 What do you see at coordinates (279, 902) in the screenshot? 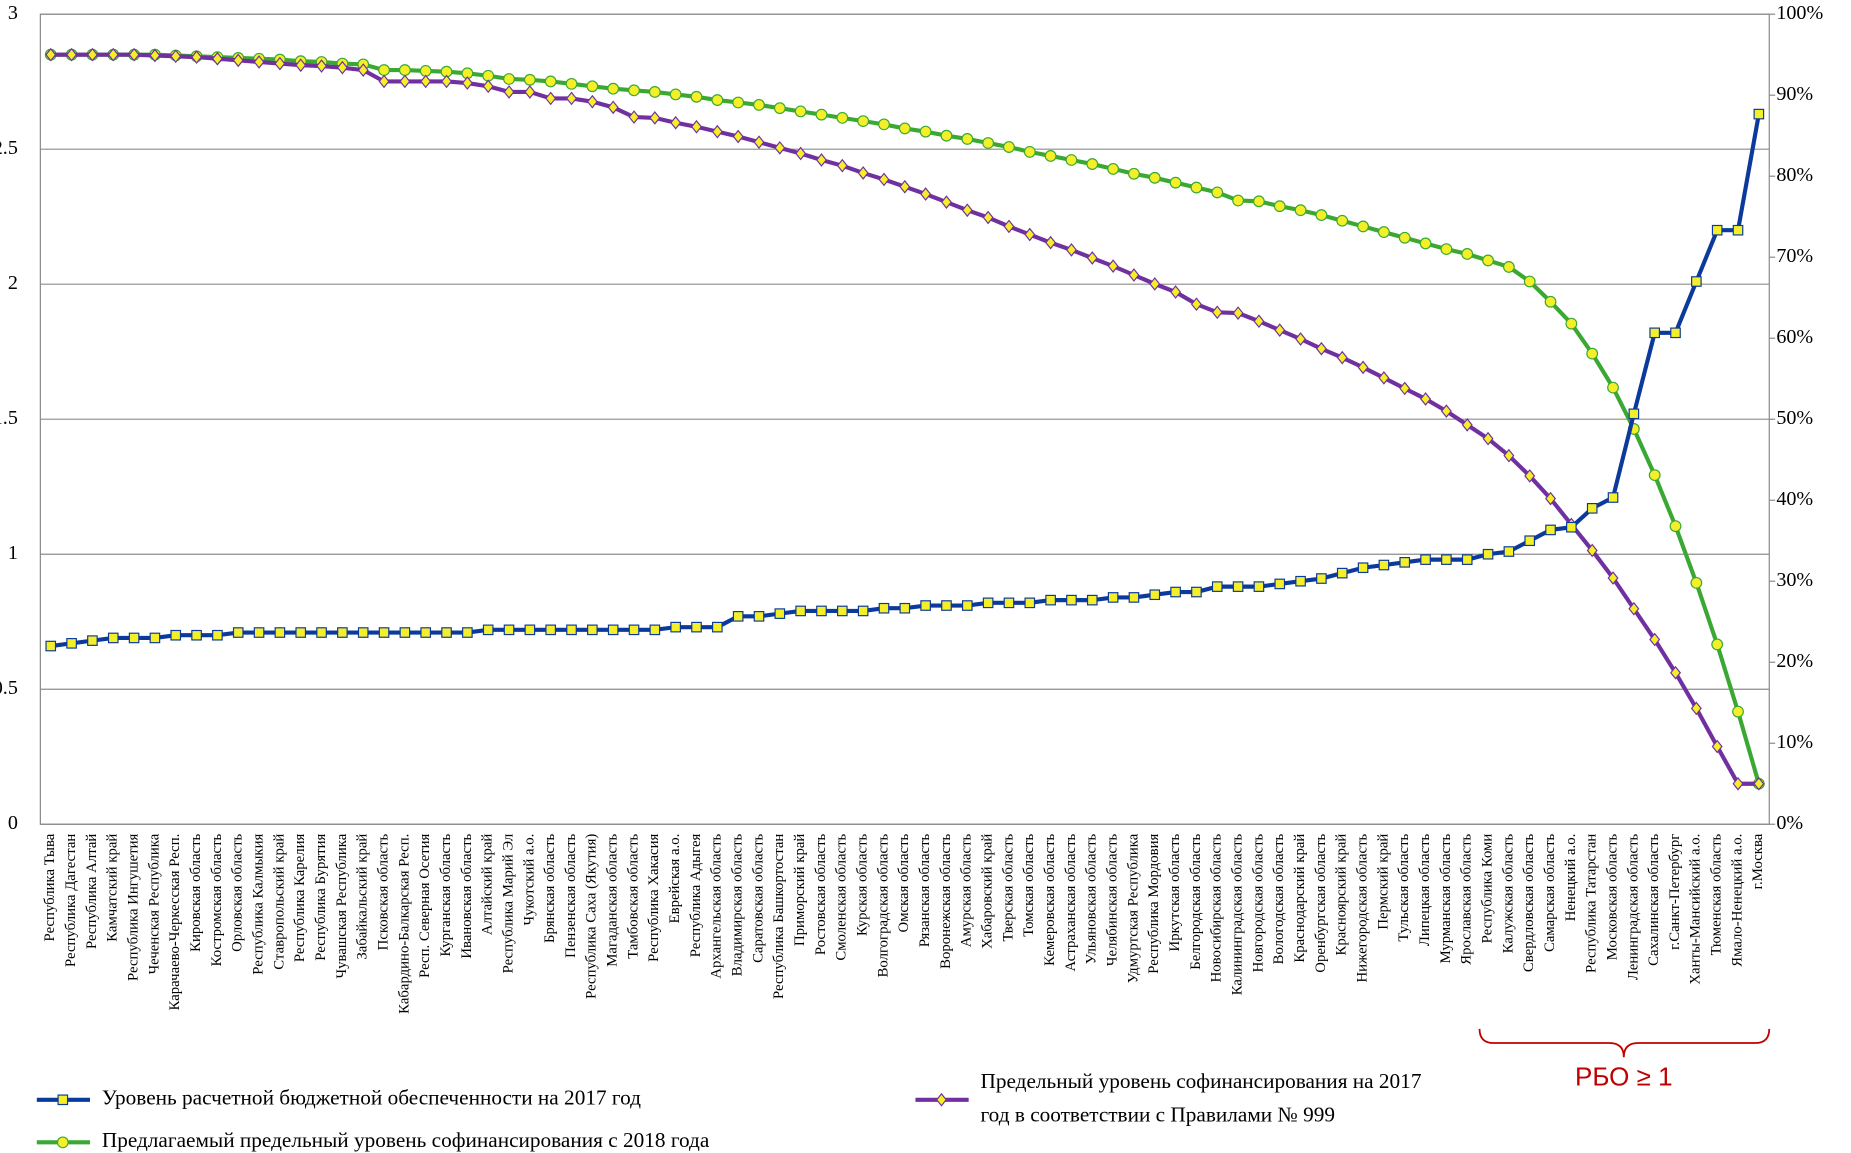
I see `x-tick-label: Ставропольский край` at bounding box center [279, 902].